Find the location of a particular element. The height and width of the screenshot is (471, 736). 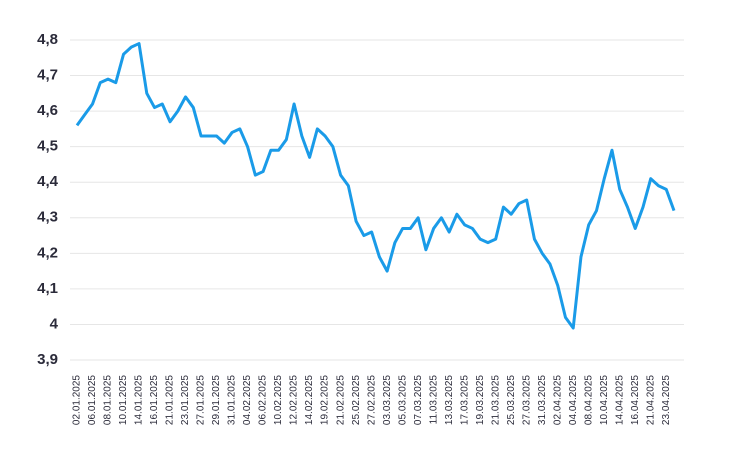

x-tick-label: 13.03.2025 is located at coordinates (449, 400).